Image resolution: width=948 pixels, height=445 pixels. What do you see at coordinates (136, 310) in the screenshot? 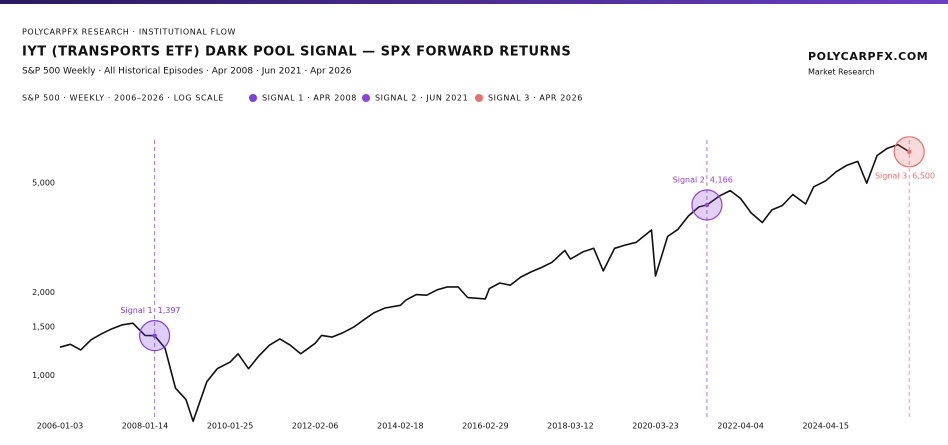
I see `signal-label: Signal 1` at bounding box center [136, 310].